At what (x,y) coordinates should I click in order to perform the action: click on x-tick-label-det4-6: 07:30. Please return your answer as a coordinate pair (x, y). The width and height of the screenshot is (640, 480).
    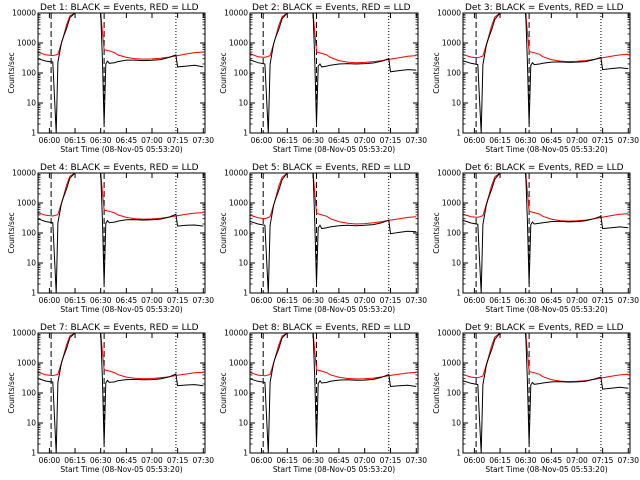
    Looking at the image, I should click on (203, 300).